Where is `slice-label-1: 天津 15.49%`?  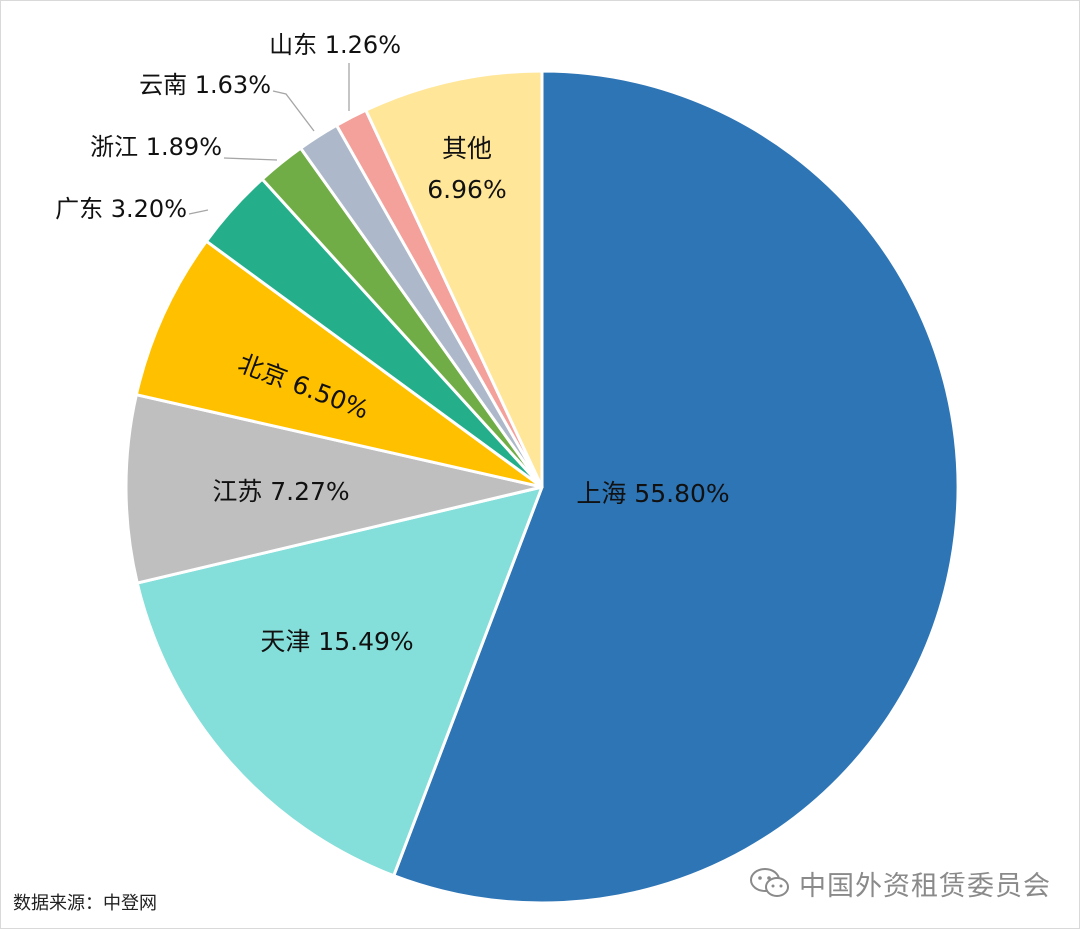 slice-label-1: 天津 15.49% is located at coordinates (336, 641).